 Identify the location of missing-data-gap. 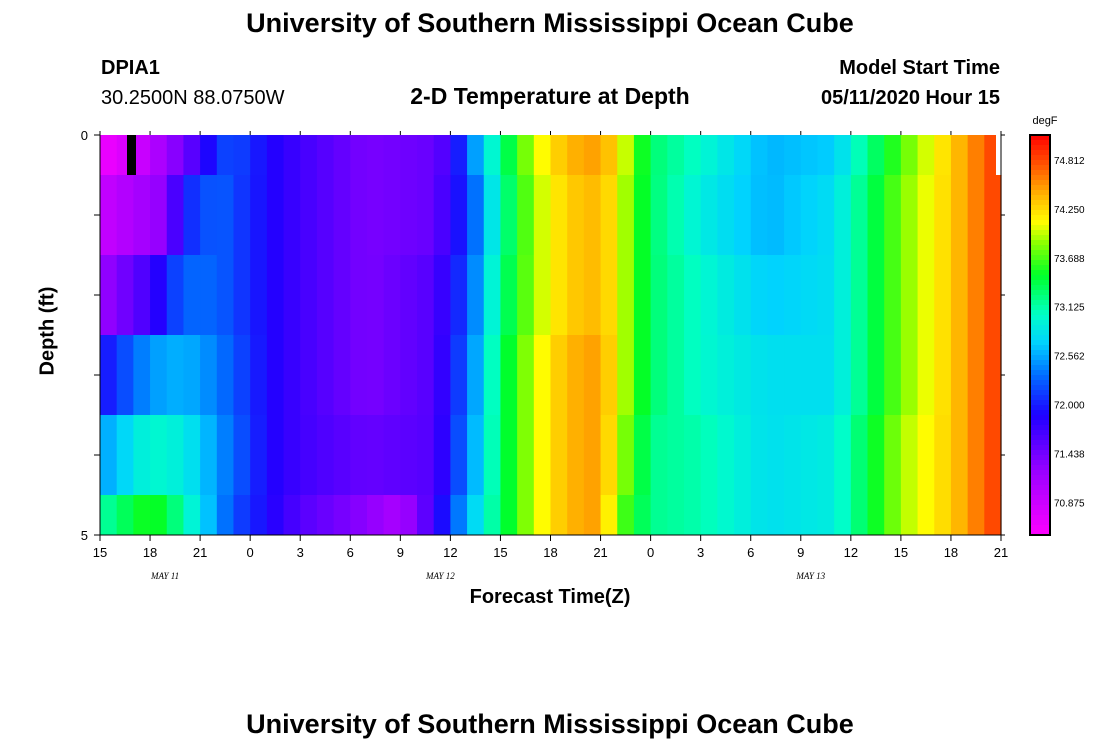
(999, 155).